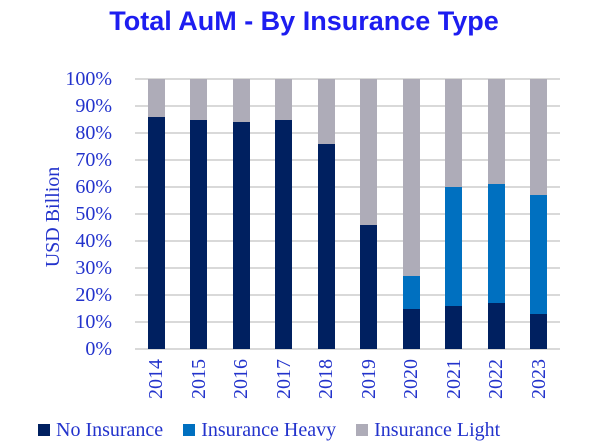 Image resolution: width=608 pixels, height=445 pixels. Describe the element at coordinates (110, 430) in the screenshot. I see `legend-label: No Insurance` at that location.